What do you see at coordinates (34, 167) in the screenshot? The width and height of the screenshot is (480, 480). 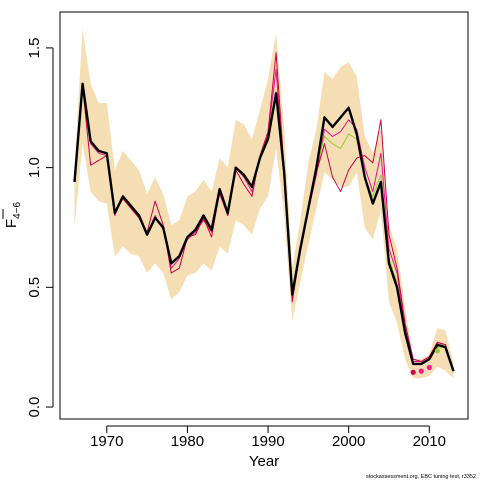 I see `y-tick-label: 1.0` at bounding box center [34, 167].